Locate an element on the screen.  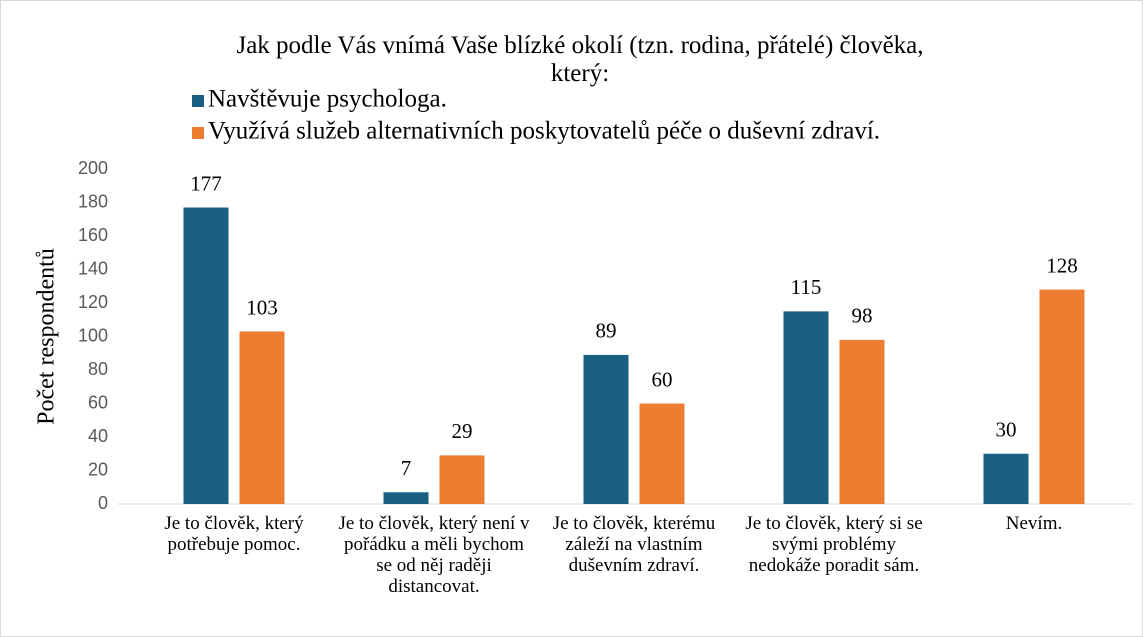
data-label: 60 is located at coordinates (662, 379).